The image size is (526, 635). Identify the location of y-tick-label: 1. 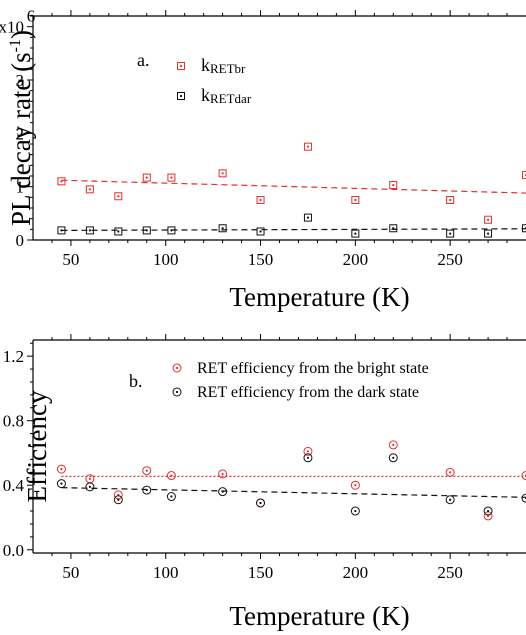
(20, 187).